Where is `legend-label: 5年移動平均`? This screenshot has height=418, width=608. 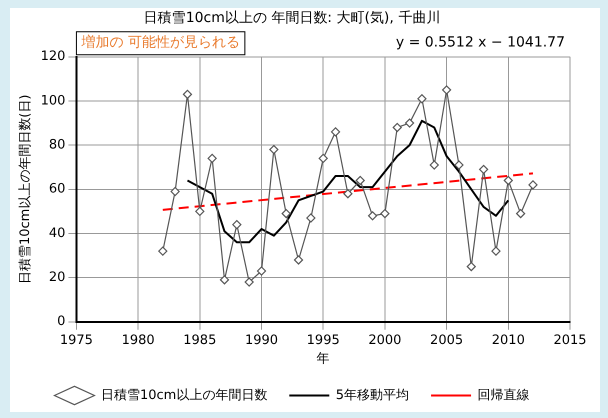 legend-label: 5年移動平均 is located at coordinates (373, 395).